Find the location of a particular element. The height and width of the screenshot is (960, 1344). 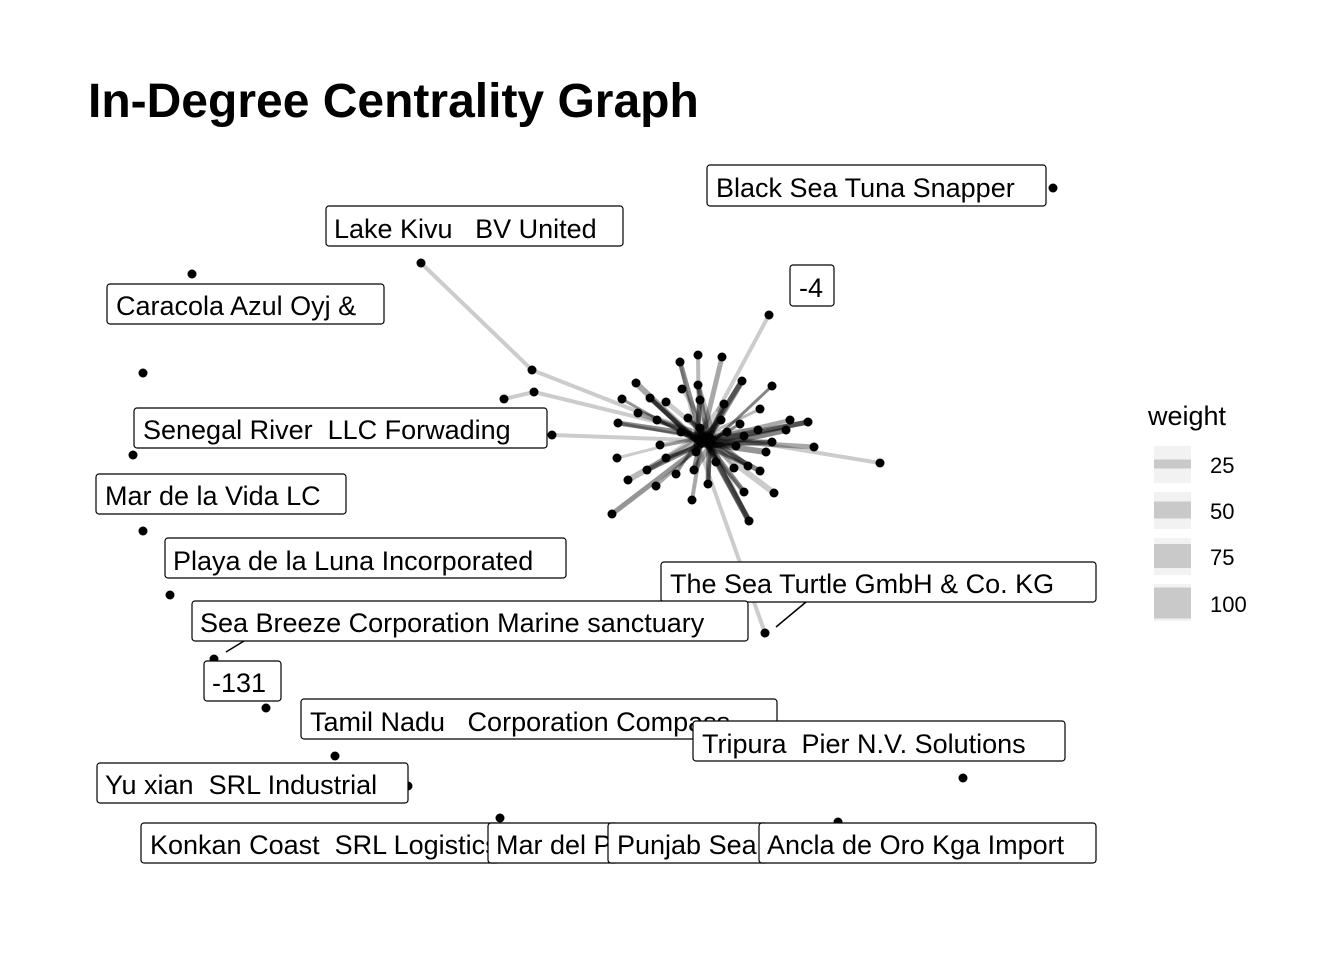

legend: weight 25 50 75 100 is located at coordinates (1197, 511).